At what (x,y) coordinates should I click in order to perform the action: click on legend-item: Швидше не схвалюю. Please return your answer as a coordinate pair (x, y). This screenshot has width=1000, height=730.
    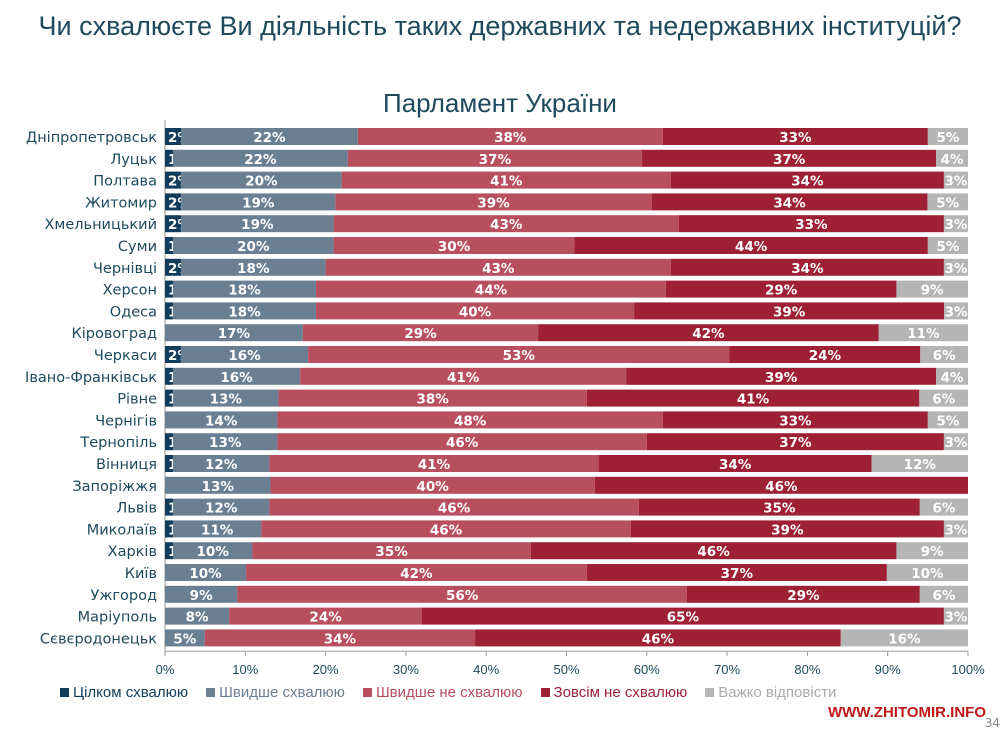
    Looking at the image, I should click on (442, 692).